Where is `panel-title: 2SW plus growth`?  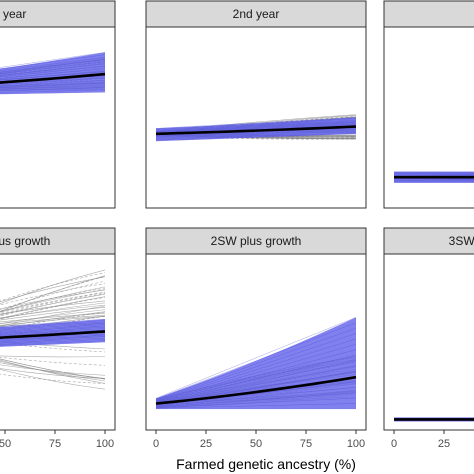
panel-title: 2SW plus growth is located at coordinates (256, 241).